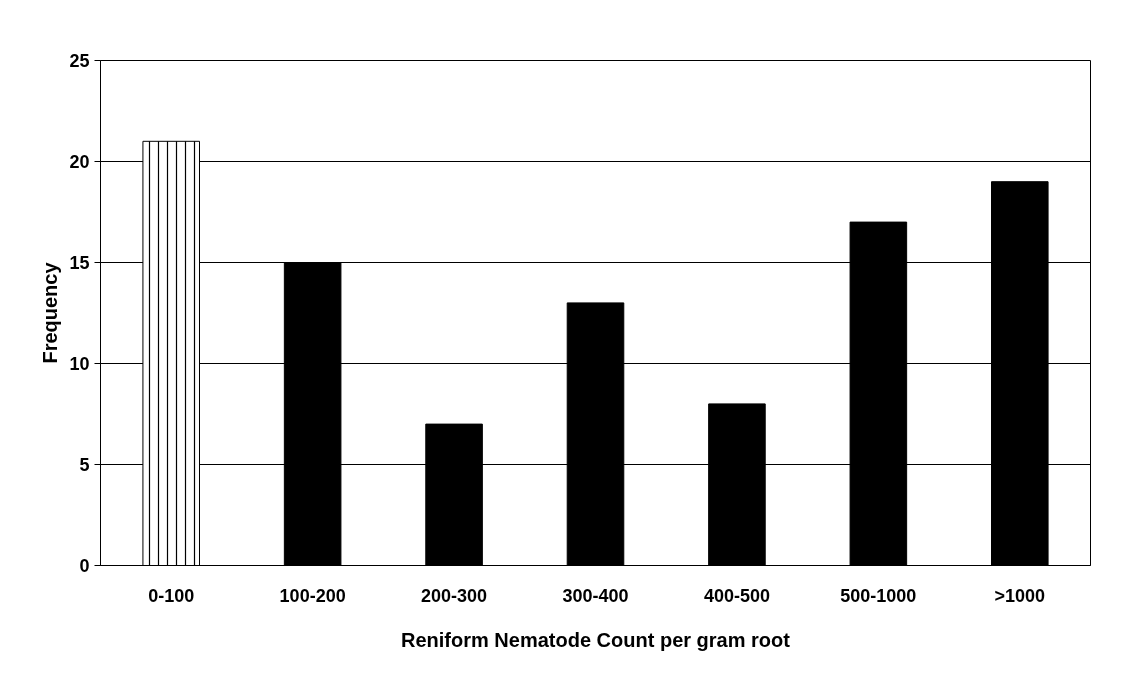  Describe the element at coordinates (1020, 595) in the screenshot. I see `x-tick-label: >1000` at that location.